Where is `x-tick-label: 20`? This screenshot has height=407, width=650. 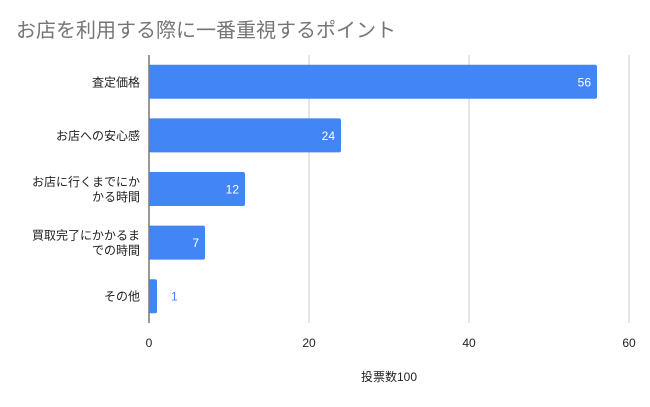 x-tick-label: 20 is located at coordinates (309, 343).